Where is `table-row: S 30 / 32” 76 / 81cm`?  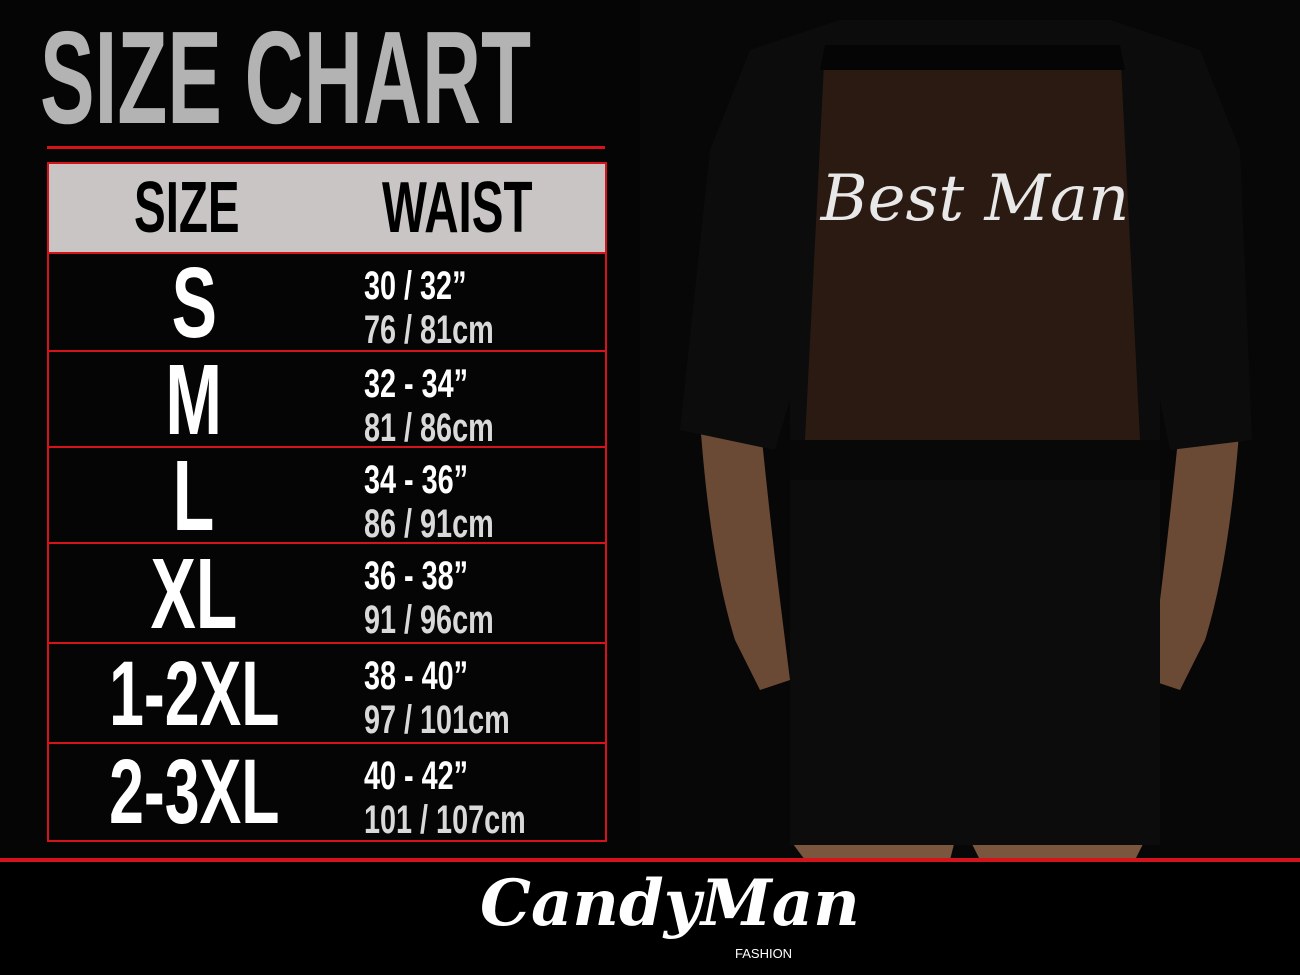 table-row: S 30 / 32” 76 / 81cm is located at coordinates (327, 303).